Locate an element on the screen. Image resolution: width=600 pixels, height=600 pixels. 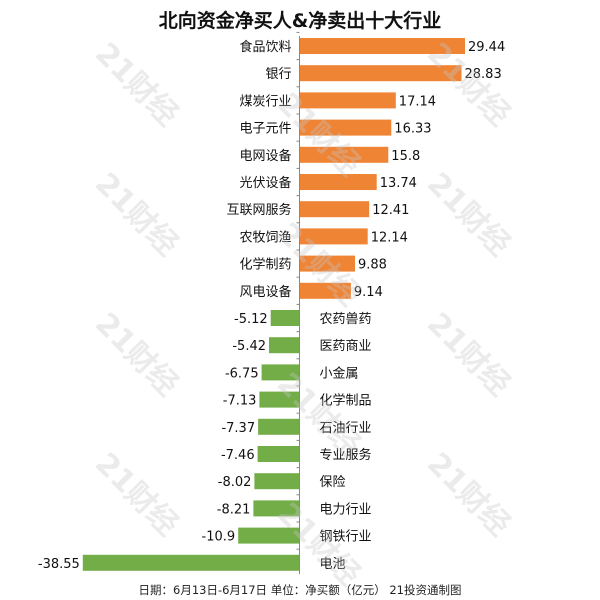
value-label: 12.14 is located at coordinates (389, 237).